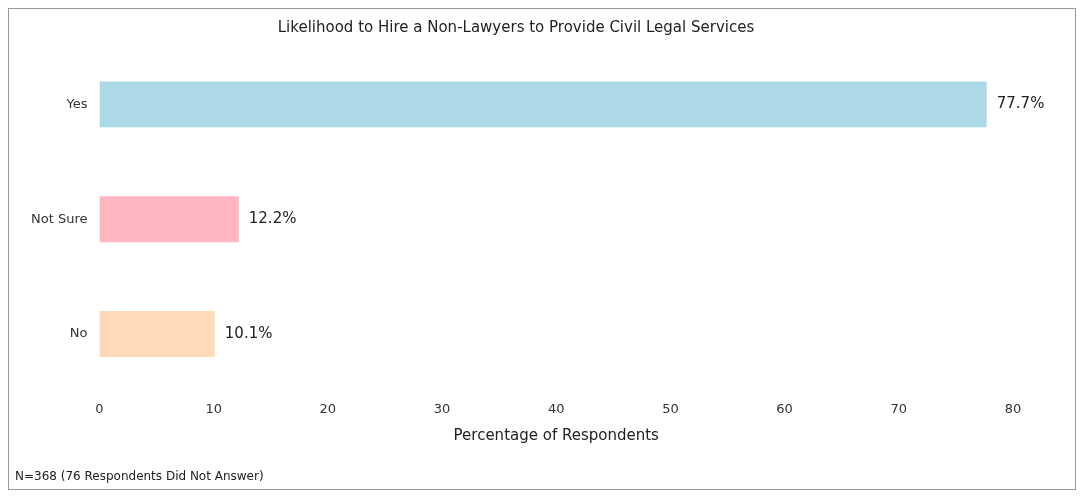 This screenshot has width=1086, height=500. What do you see at coordinates (76, 103) in the screenshot?
I see `y-tick-label: Yes` at bounding box center [76, 103].